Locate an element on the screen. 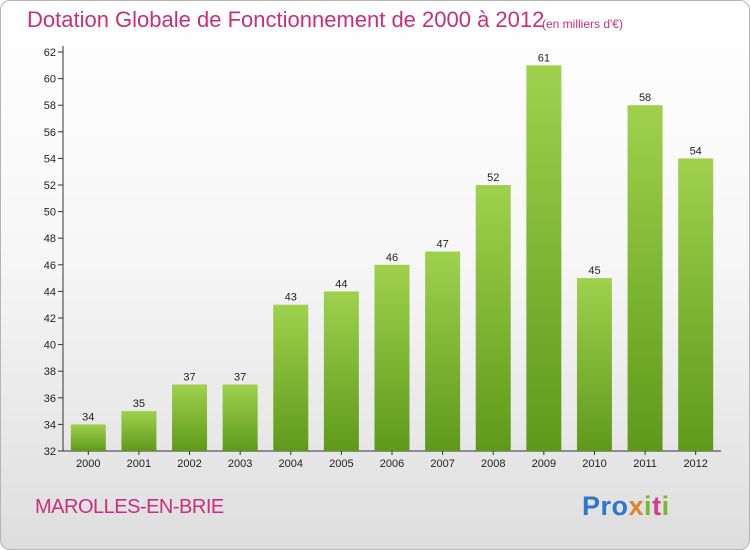 Image resolution: width=750 pixels, height=550 pixels. x-tick-label: 2012 is located at coordinates (695, 464).